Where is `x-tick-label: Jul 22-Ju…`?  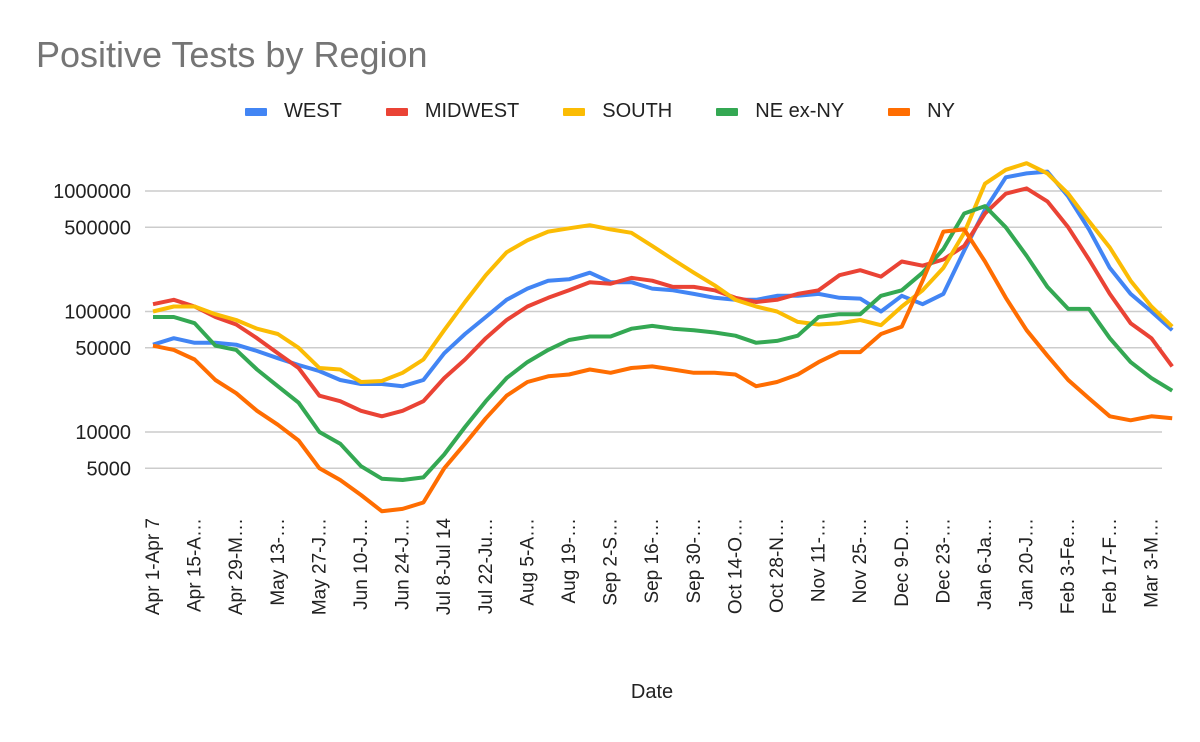
x-tick-label: Jul 22-Ju… is located at coordinates (486, 566).